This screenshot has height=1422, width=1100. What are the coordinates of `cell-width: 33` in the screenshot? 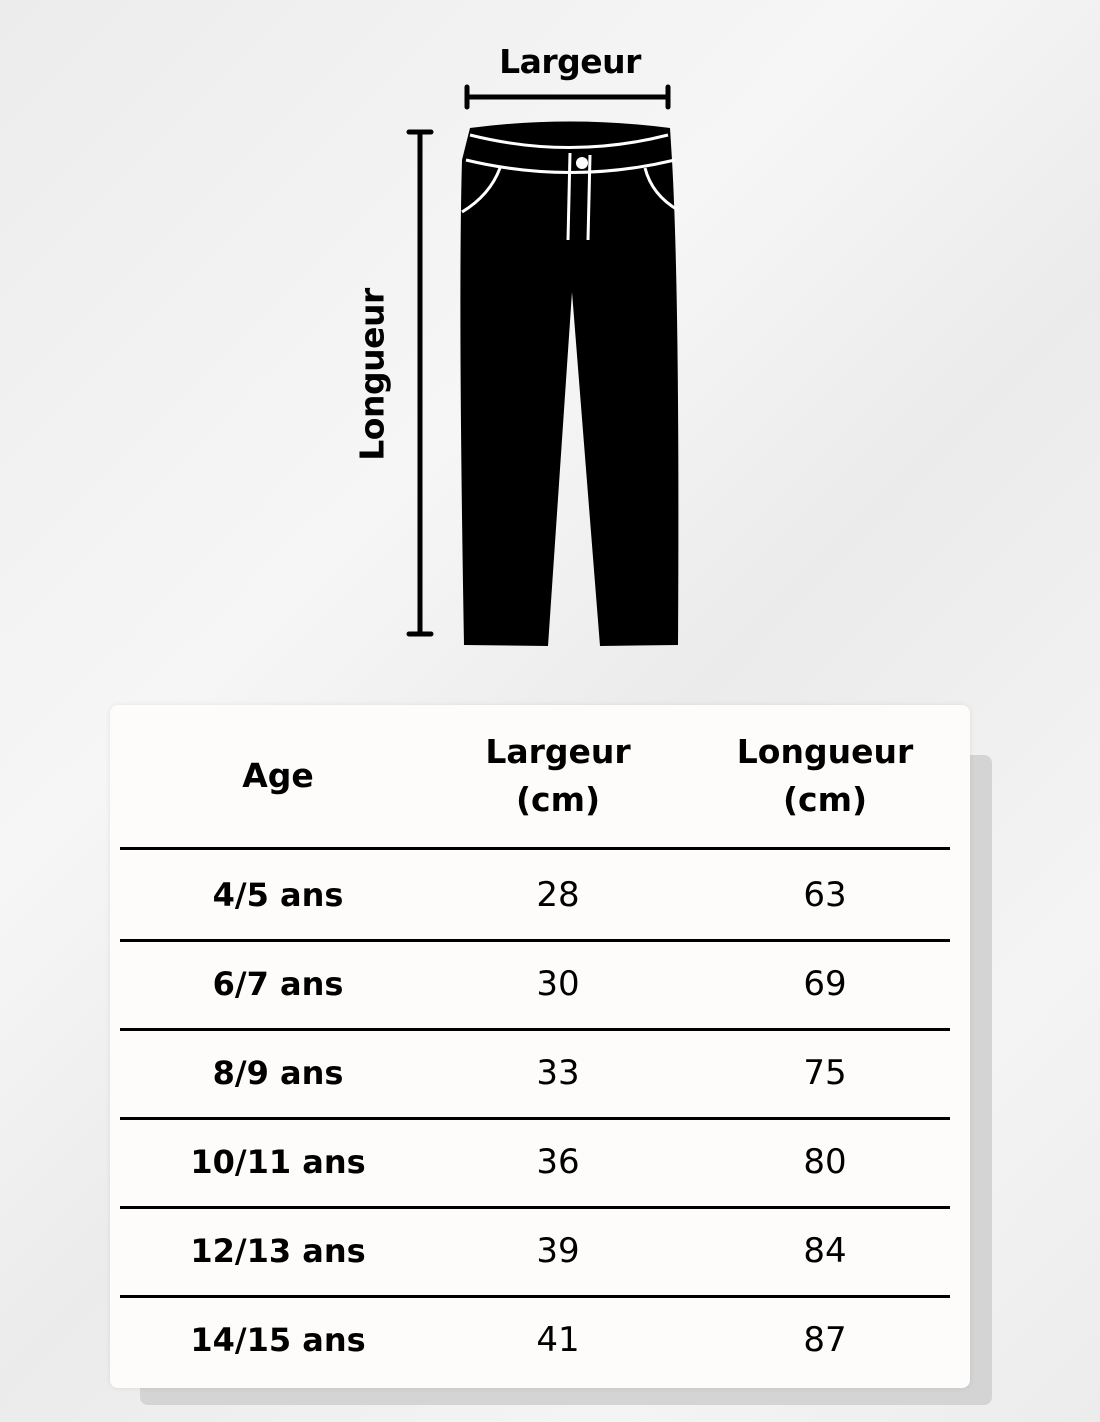 It's located at (558, 1072).